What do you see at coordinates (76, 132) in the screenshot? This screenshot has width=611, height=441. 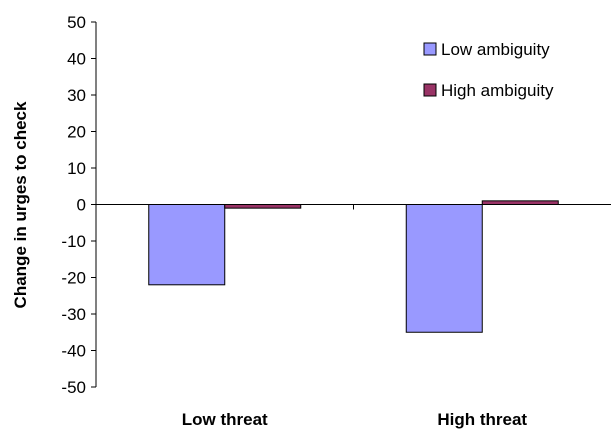 I see `y-tick-label: 20` at bounding box center [76, 132].